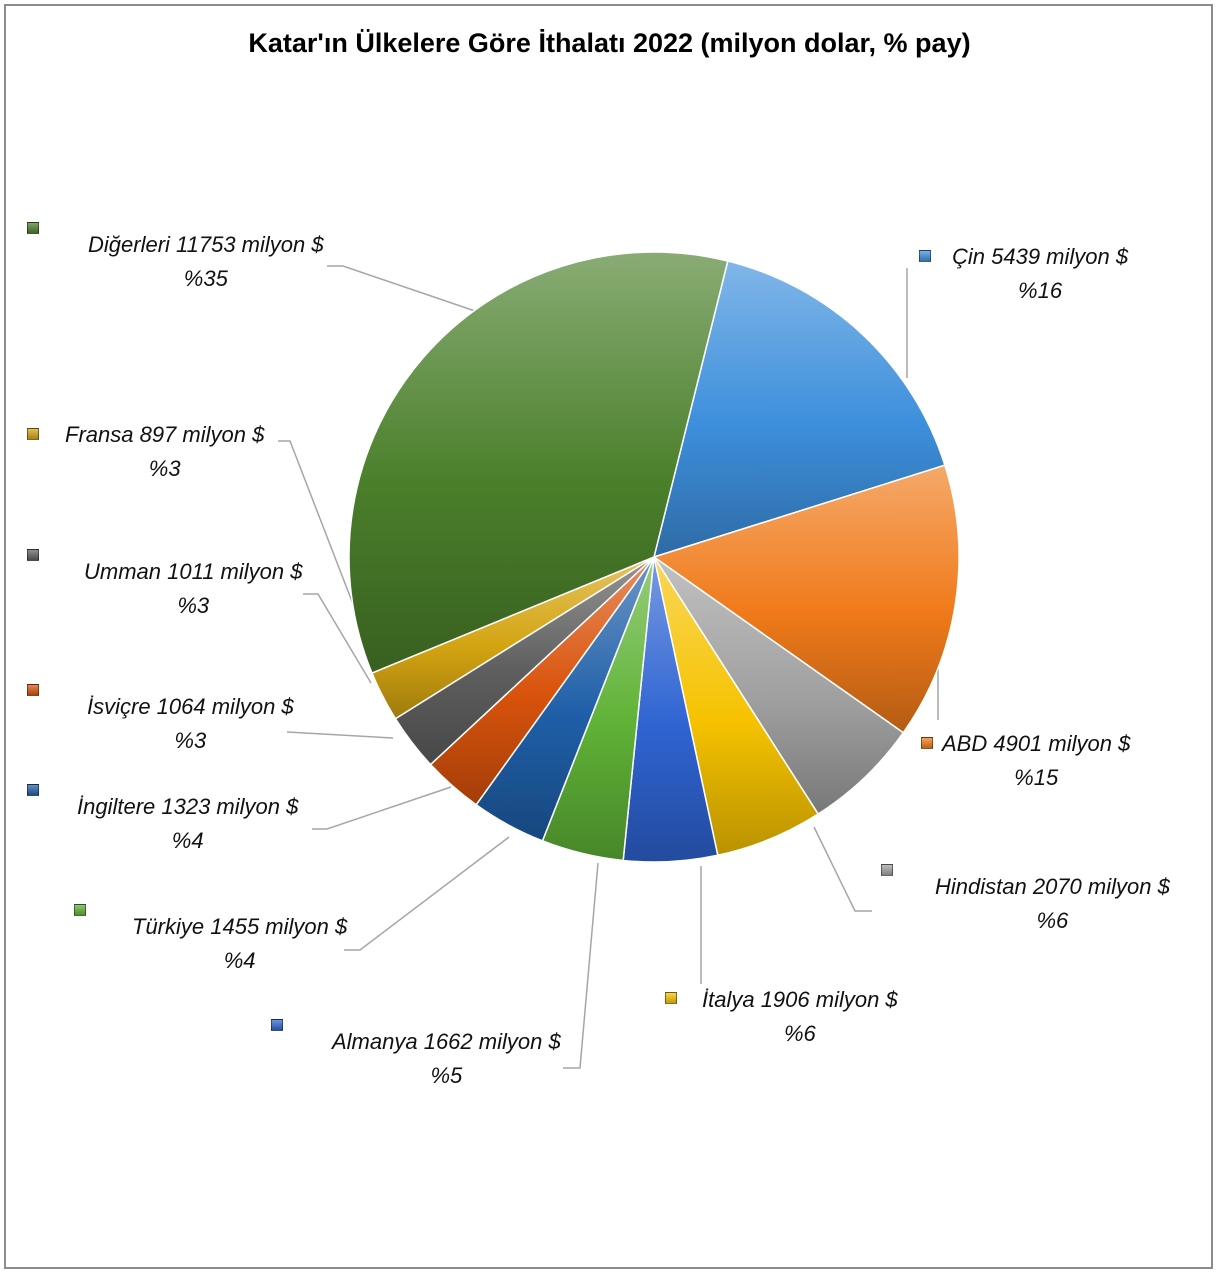 This screenshot has width=1219, height=1275. What do you see at coordinates (799, 409) in the screenshot?
I see `pie-slice-cin` at bounding box center [799, 409].